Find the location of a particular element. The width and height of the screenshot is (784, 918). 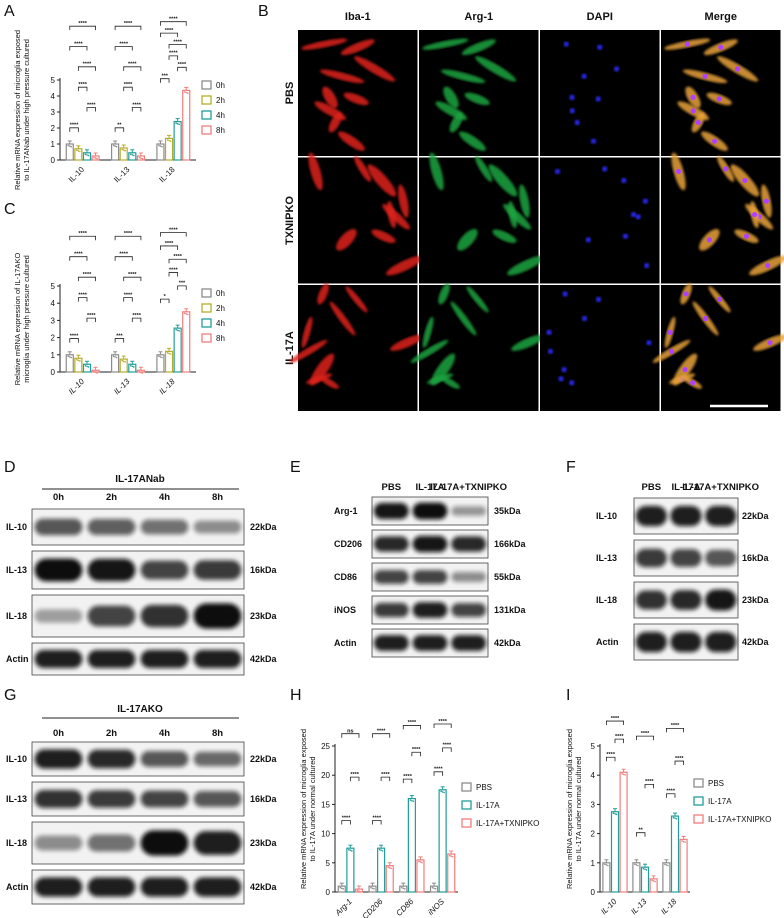

bar-il-13-4h is located at coordinates (132, 368).